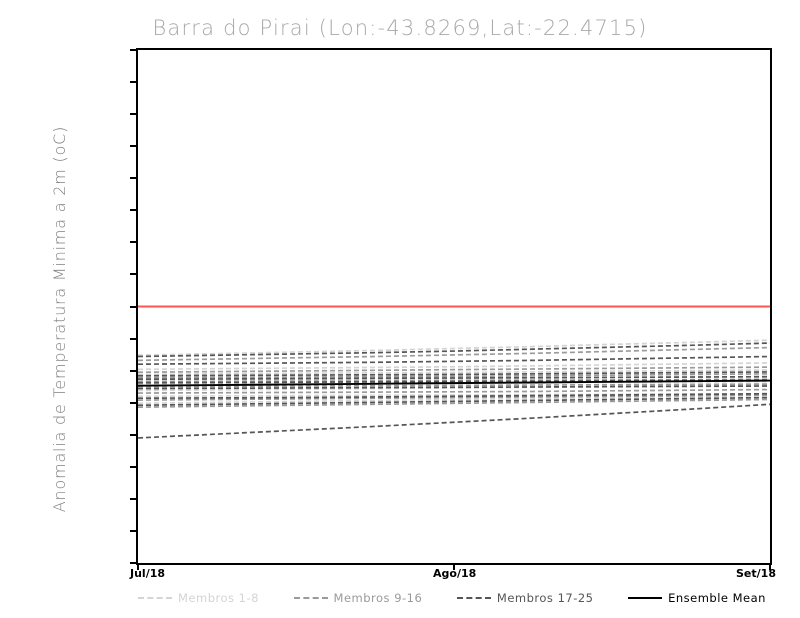  Describe the element at coordinates (218, 598) in the screenshot. I see `legend-label: Membros 1-8` at that location.